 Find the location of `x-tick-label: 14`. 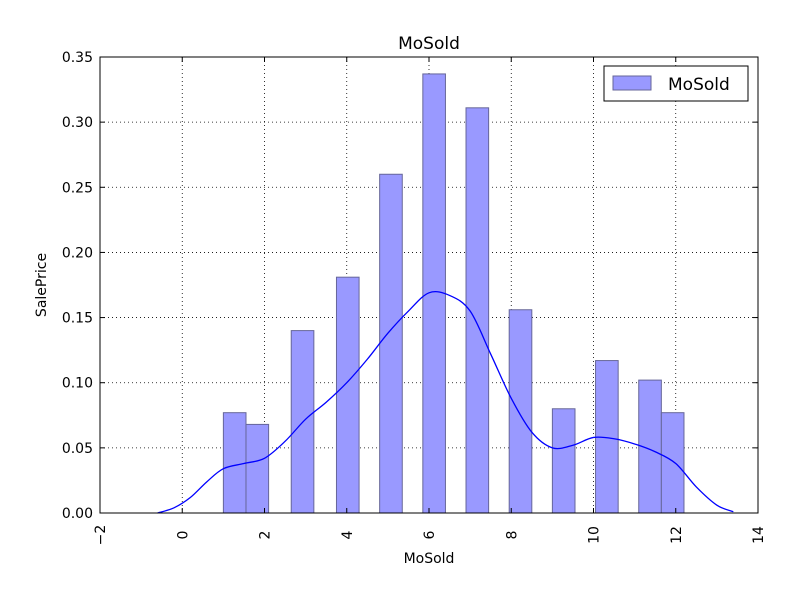

x-tick-label: 14 is located at coordinates (759, 535).